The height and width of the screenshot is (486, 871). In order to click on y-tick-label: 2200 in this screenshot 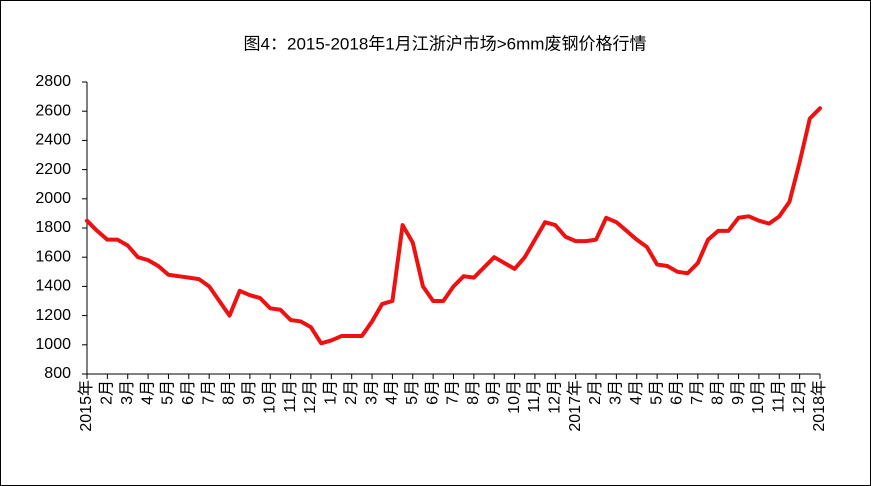, I will do `click(53, 169)`.